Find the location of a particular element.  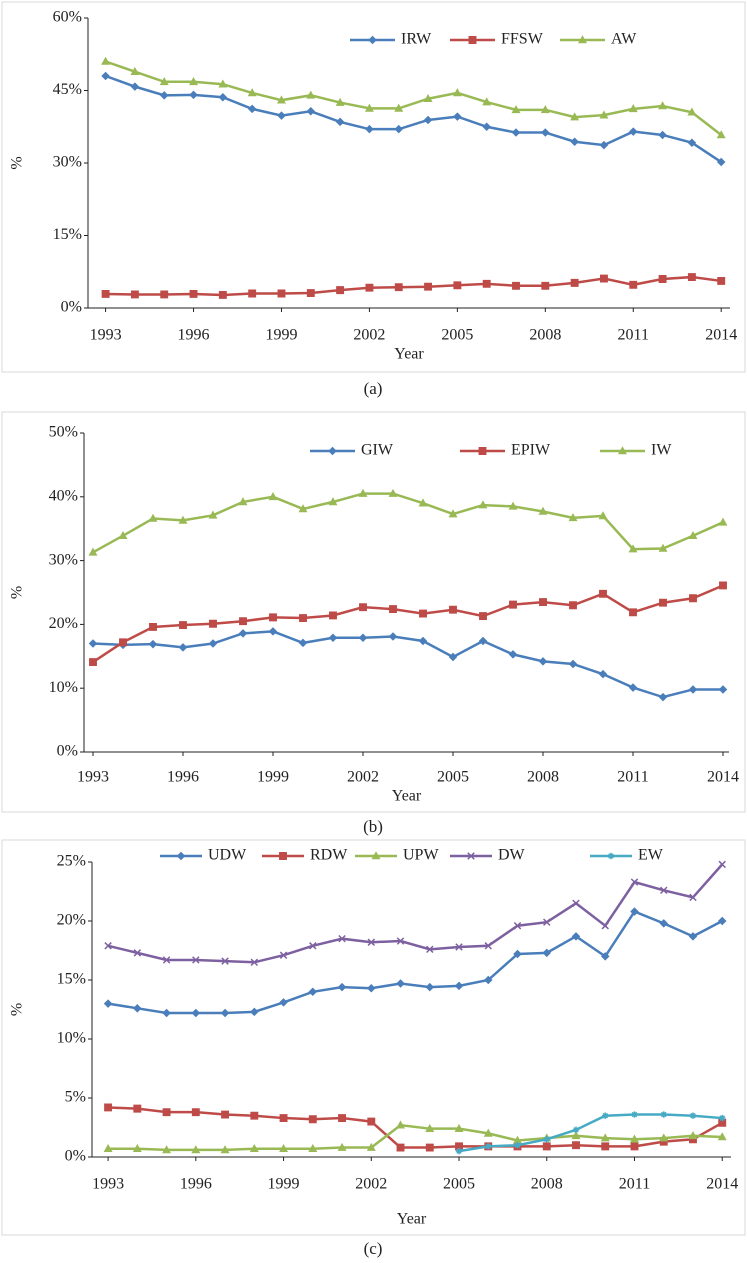

x-tick-label: 2011 is located at coordinates (632, 777).